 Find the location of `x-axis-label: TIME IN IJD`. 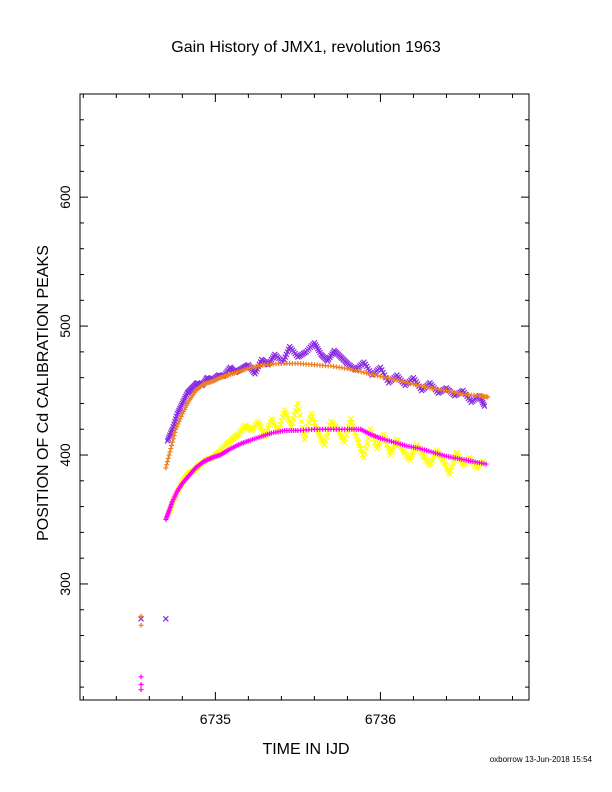

x-axis-label: TIME IN IJD is located at coordinates (305, 749).